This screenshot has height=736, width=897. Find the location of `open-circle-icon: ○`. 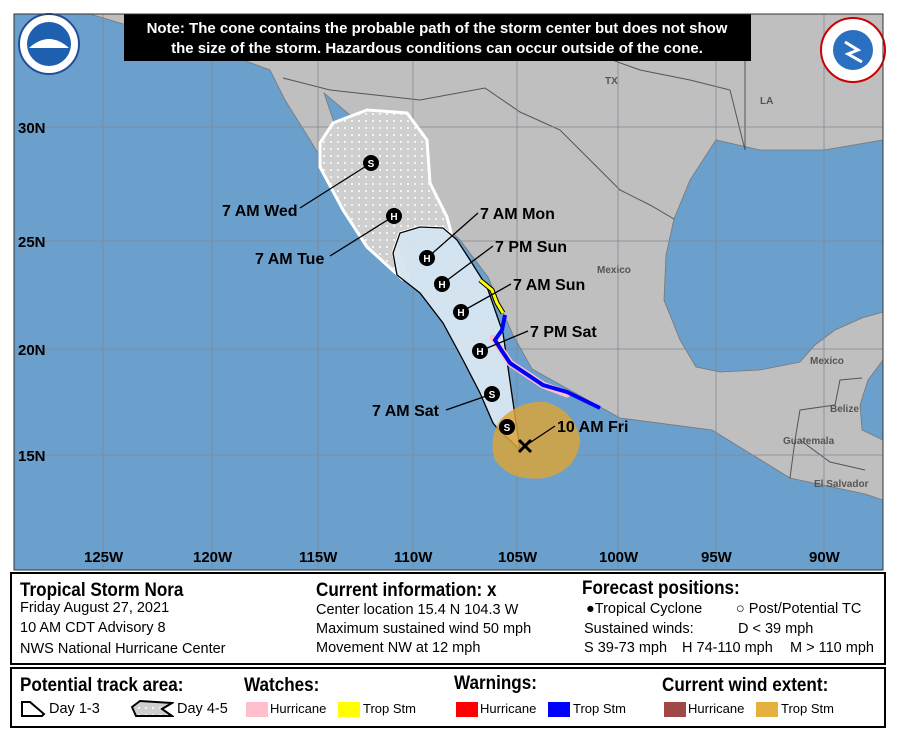

open-circle-icon: ○ is located at coordinates (740, 609).